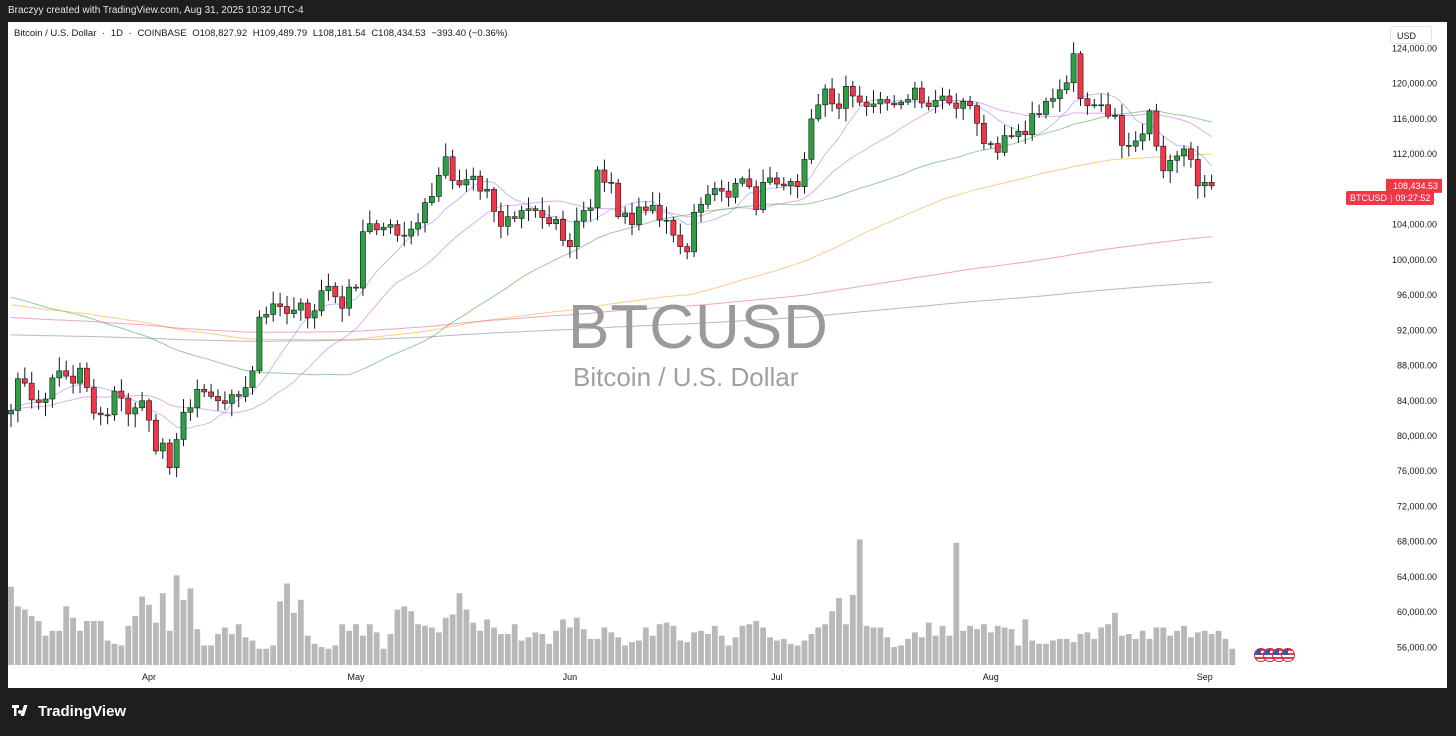  I want to click on footer-bar: TradingView, so click(728, 712).